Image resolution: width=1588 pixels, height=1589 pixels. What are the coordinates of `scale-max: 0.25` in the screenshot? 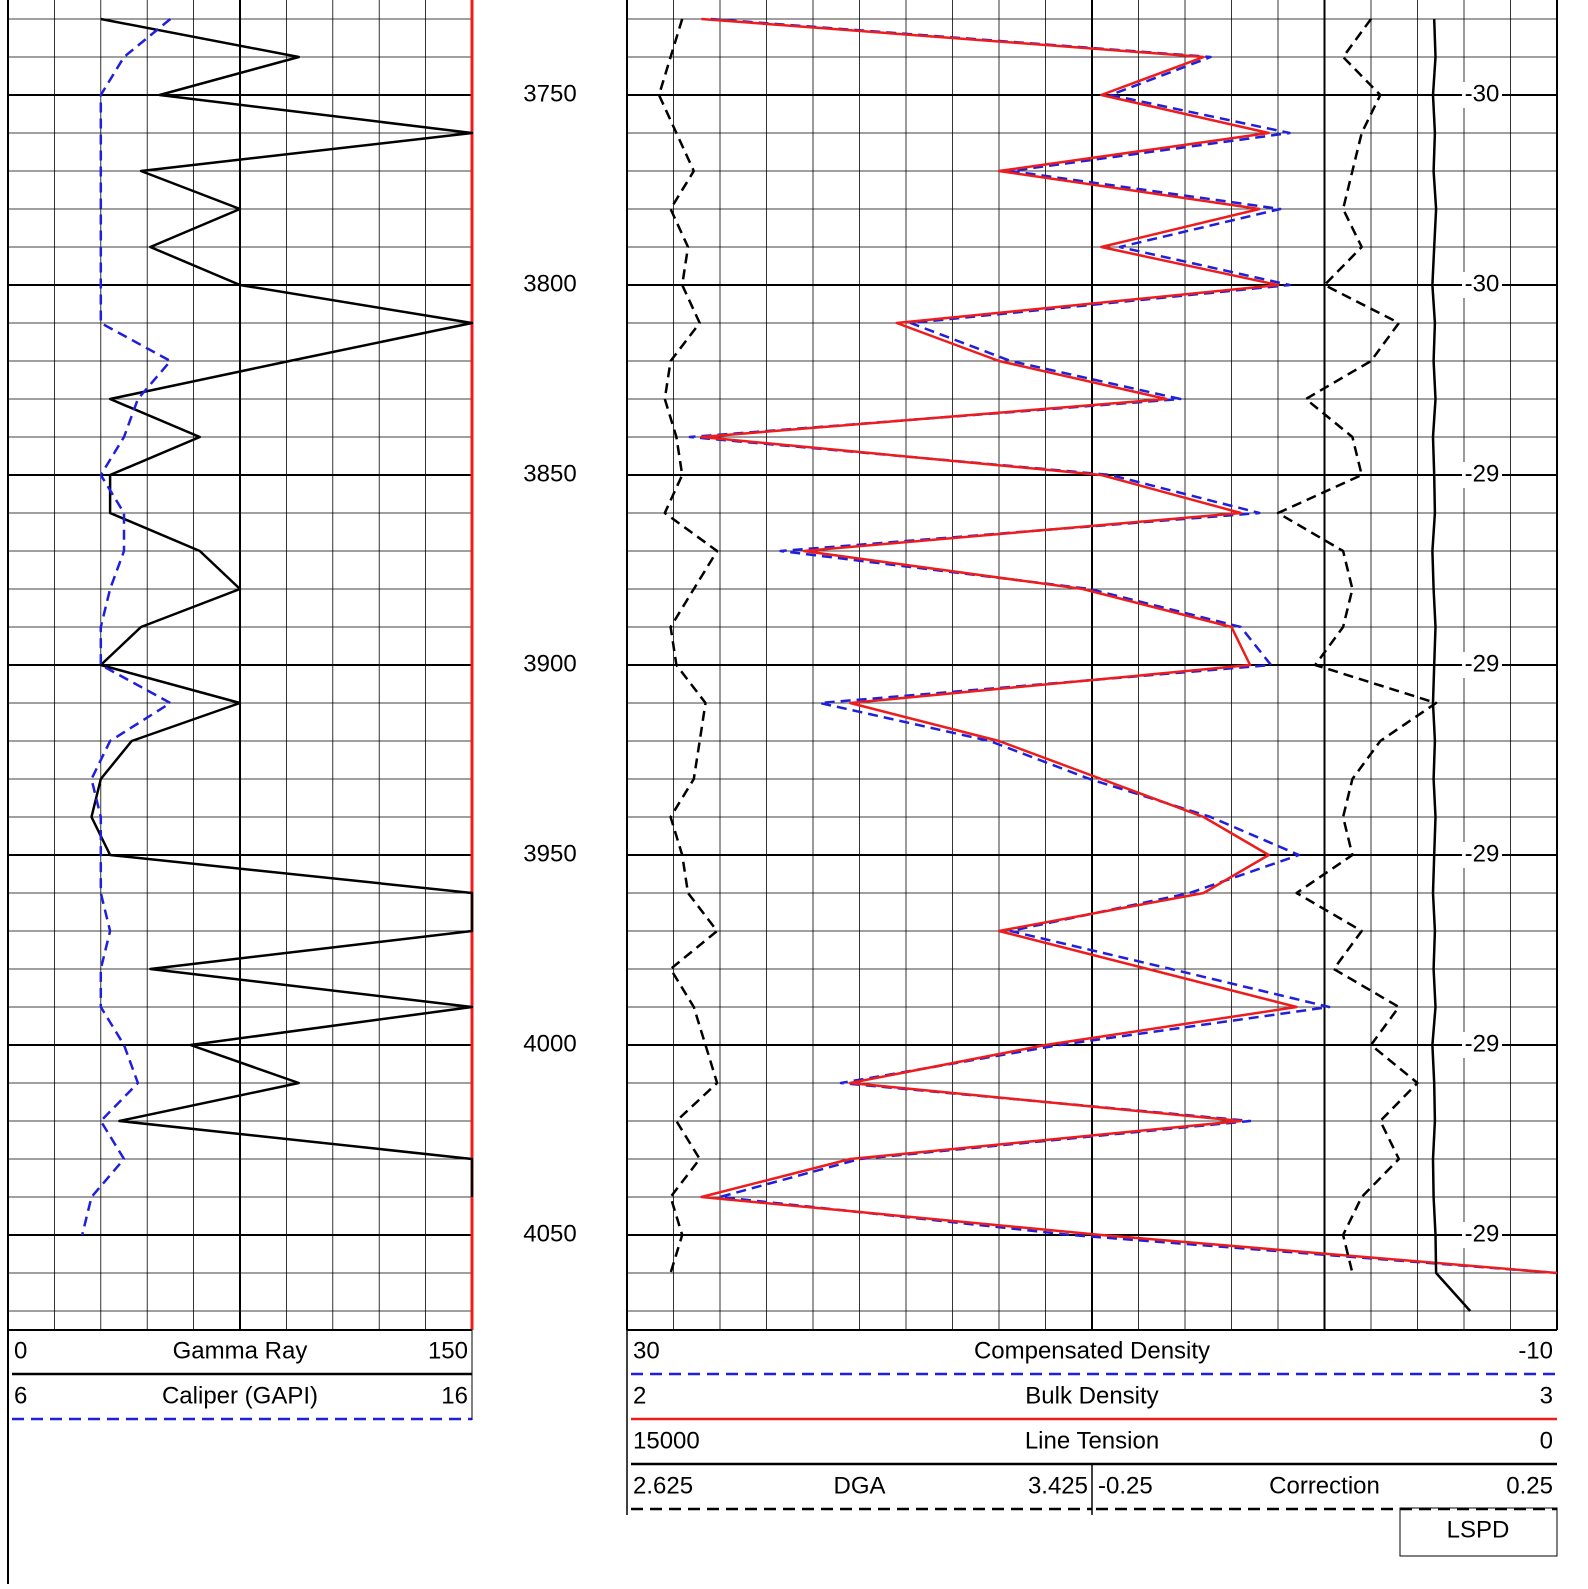 It's located at (1529, 1485).